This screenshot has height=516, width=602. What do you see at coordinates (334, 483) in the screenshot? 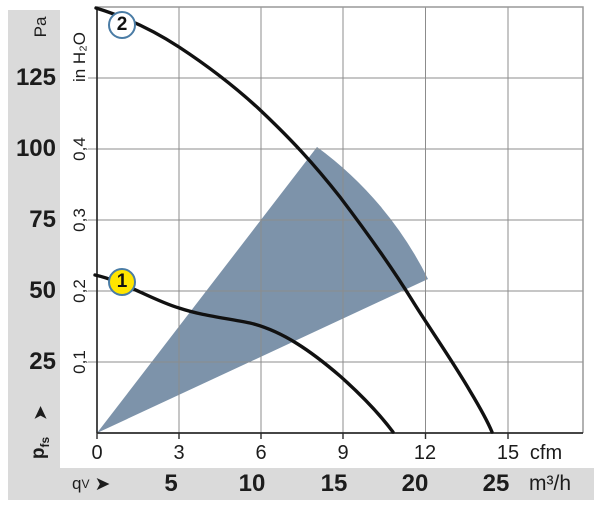
I see `m3h-tick-15: 15` at bounding box center [334, 483].